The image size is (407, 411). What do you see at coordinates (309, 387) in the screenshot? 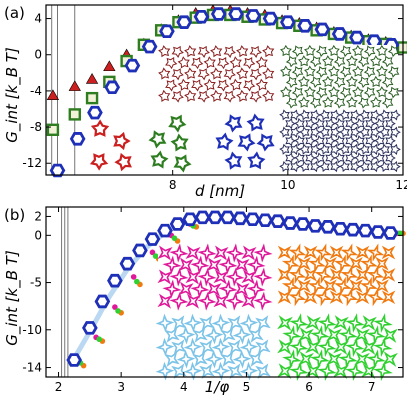
I see `x-tick-label: 6` at bounding box center [309, 387].